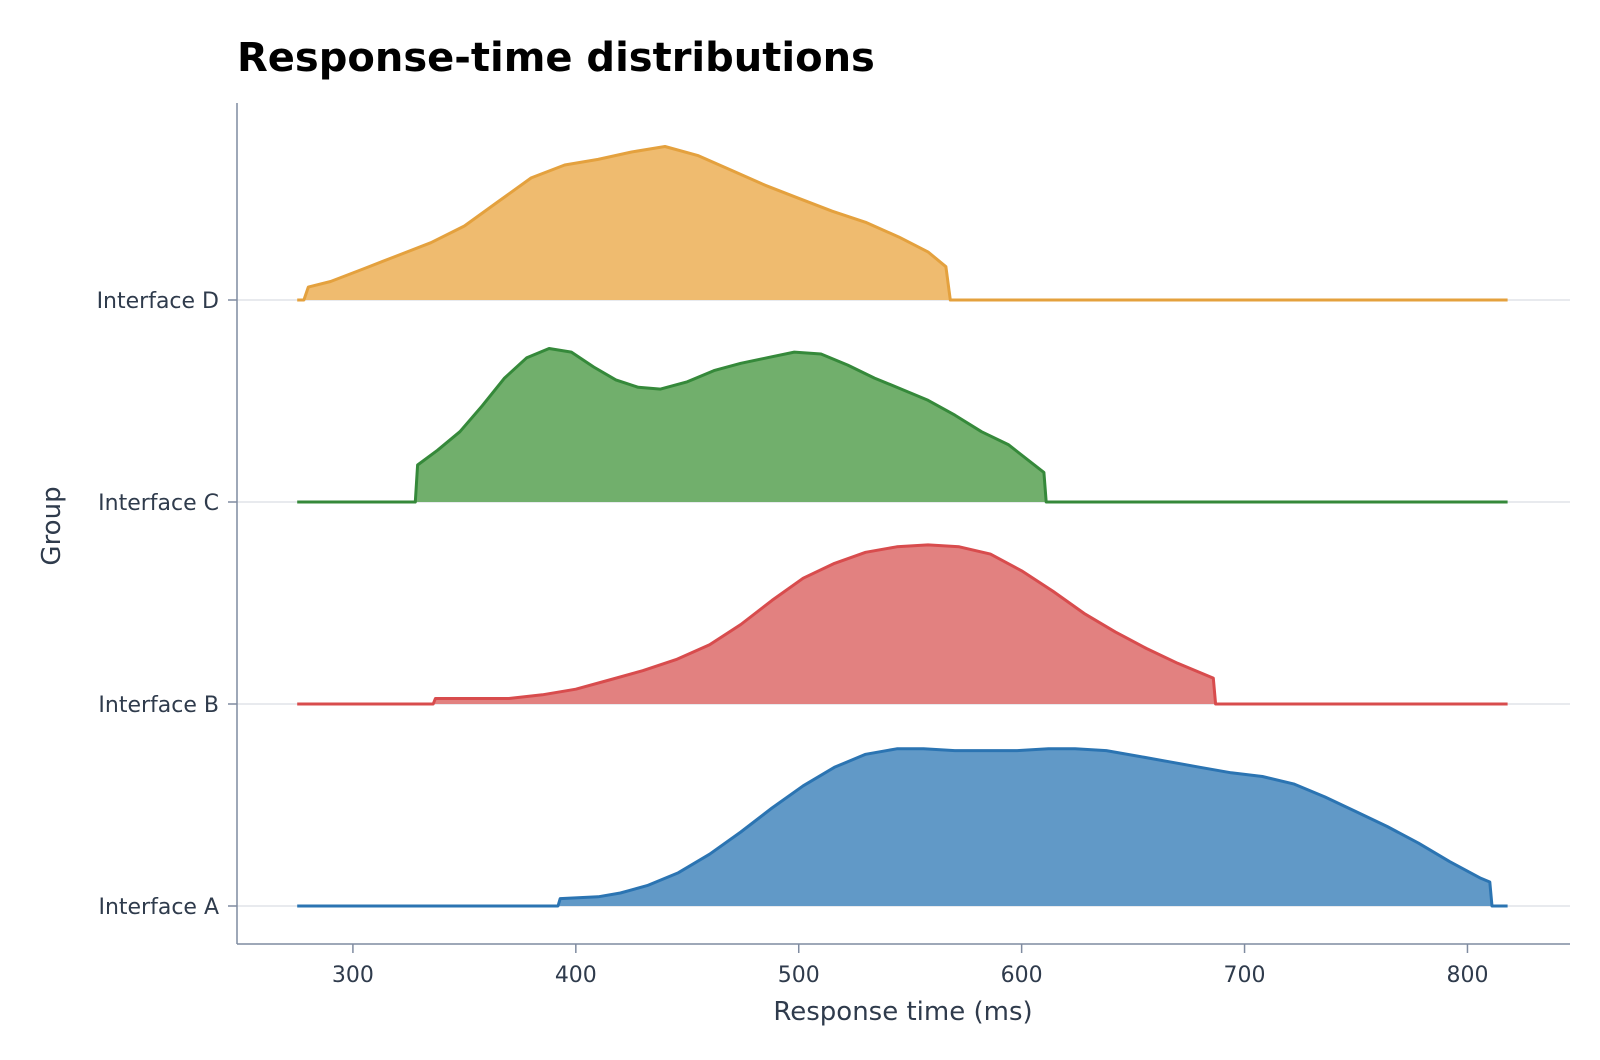  I want to click on x-axis-label: Response time (ms), so click(902, 1012).